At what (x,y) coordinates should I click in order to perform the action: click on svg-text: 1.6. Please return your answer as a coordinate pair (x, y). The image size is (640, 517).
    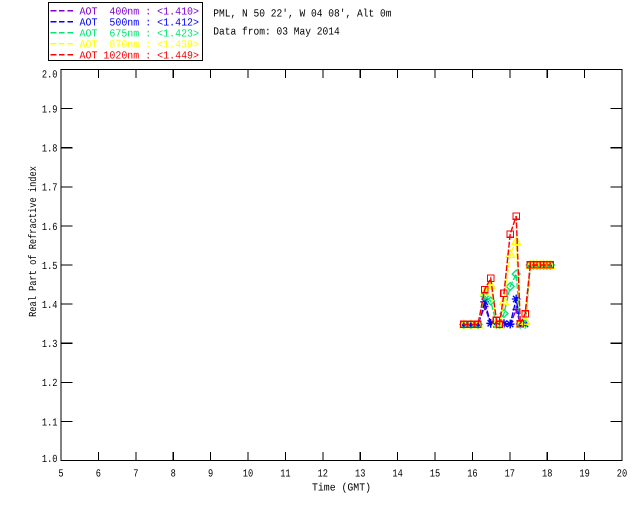
    Looking at the image, I should click on (50, 228).